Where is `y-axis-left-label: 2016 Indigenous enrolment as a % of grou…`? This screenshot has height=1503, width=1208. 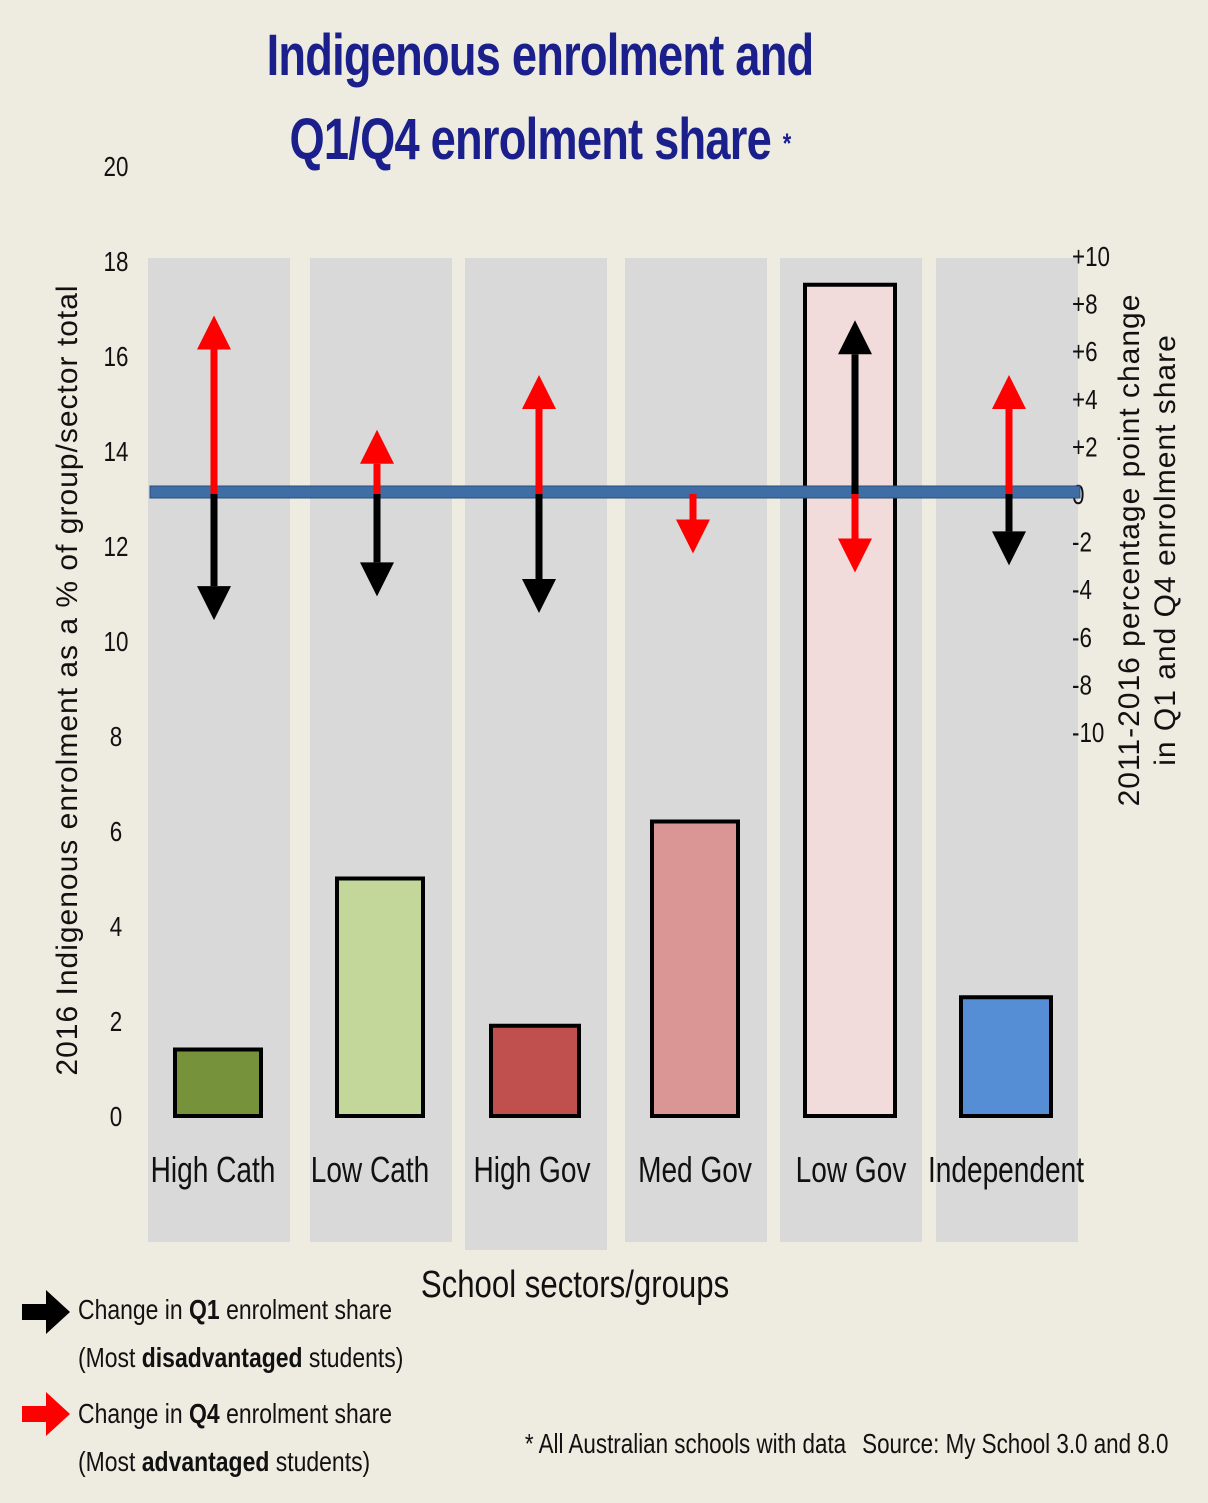 y-axis-left-label: 2016 Indigenous enrolment as a % of grou… is located at coordinates (67, 680).